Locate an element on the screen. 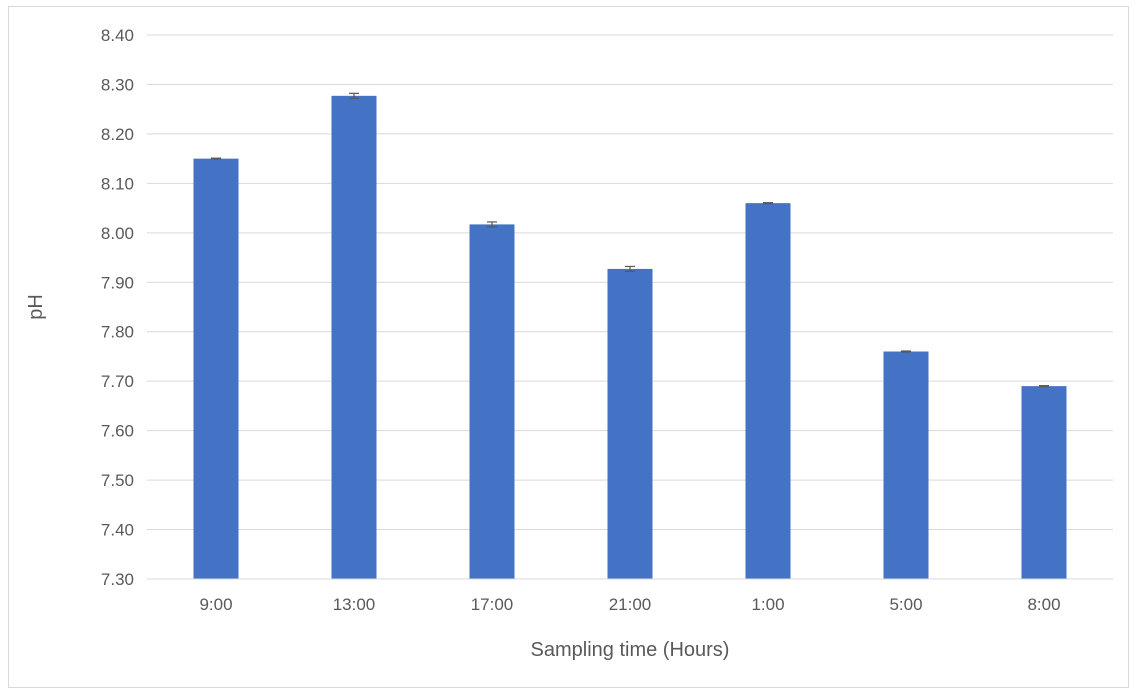 This screenshot has height=694, width=1137. y-tick-label: 7.80 is located at coordinates (117, 332).